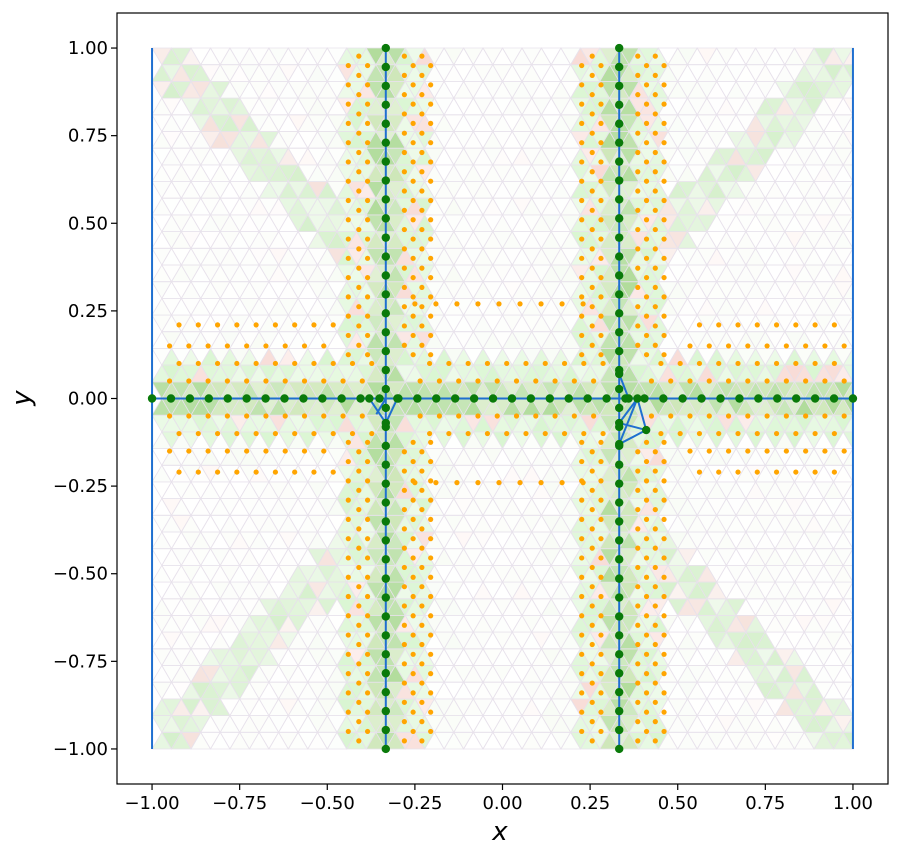 Image resolution: width=900 pixels, height=856 pixels. I want to click on x-tick-label: −0.50, so click(327, 803).